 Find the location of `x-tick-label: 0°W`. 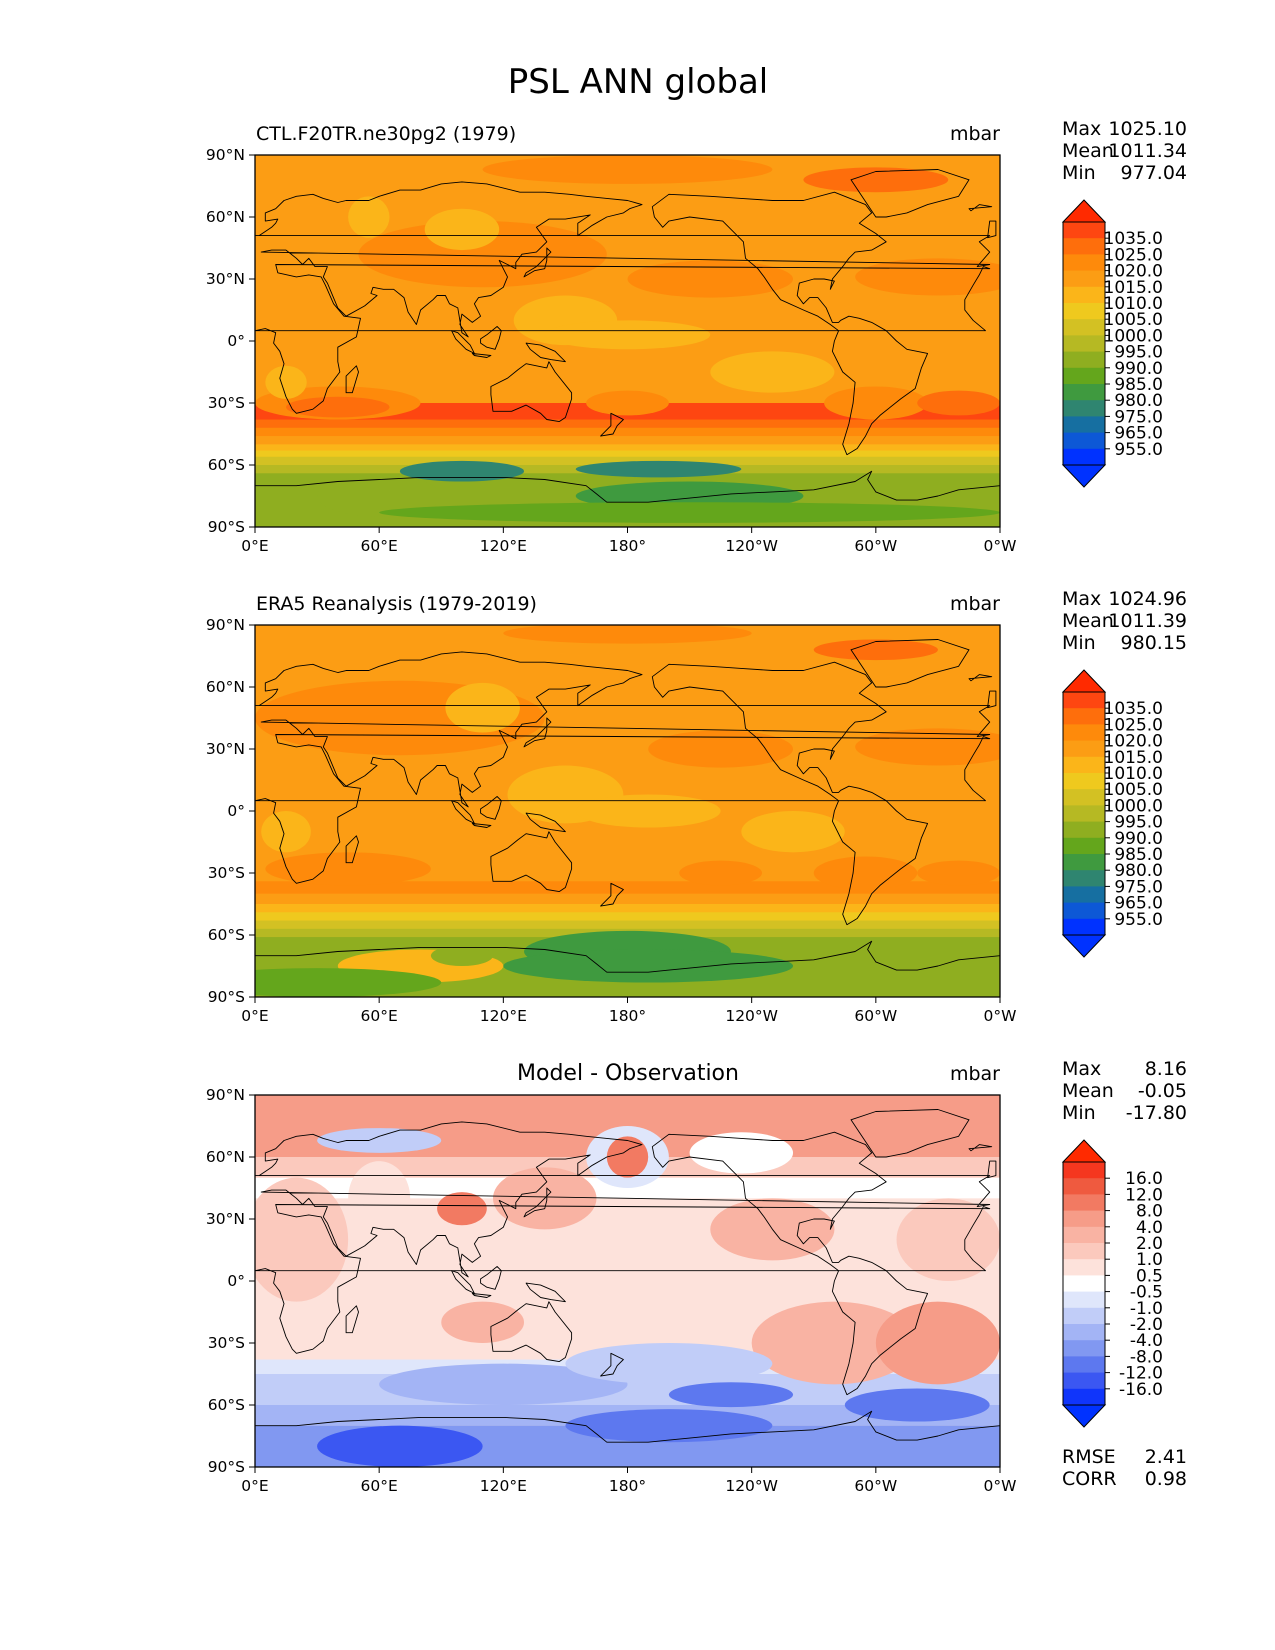

x-tick-label: 0°W is located at coordinates (1000, 546).